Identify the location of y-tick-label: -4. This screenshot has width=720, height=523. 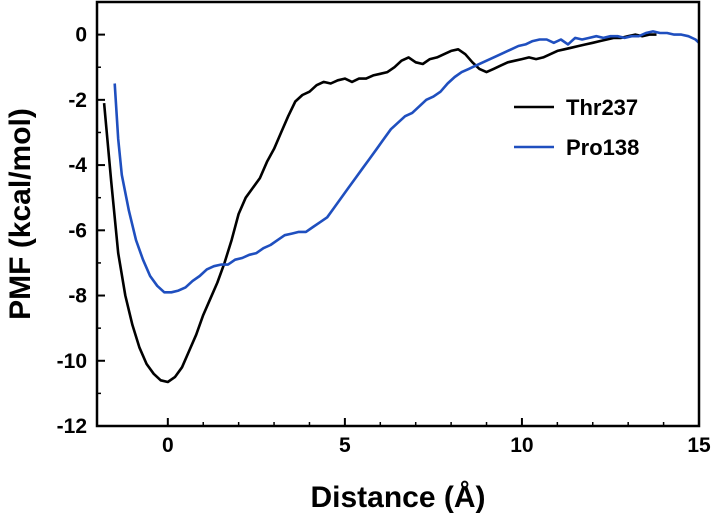
(77, 165).